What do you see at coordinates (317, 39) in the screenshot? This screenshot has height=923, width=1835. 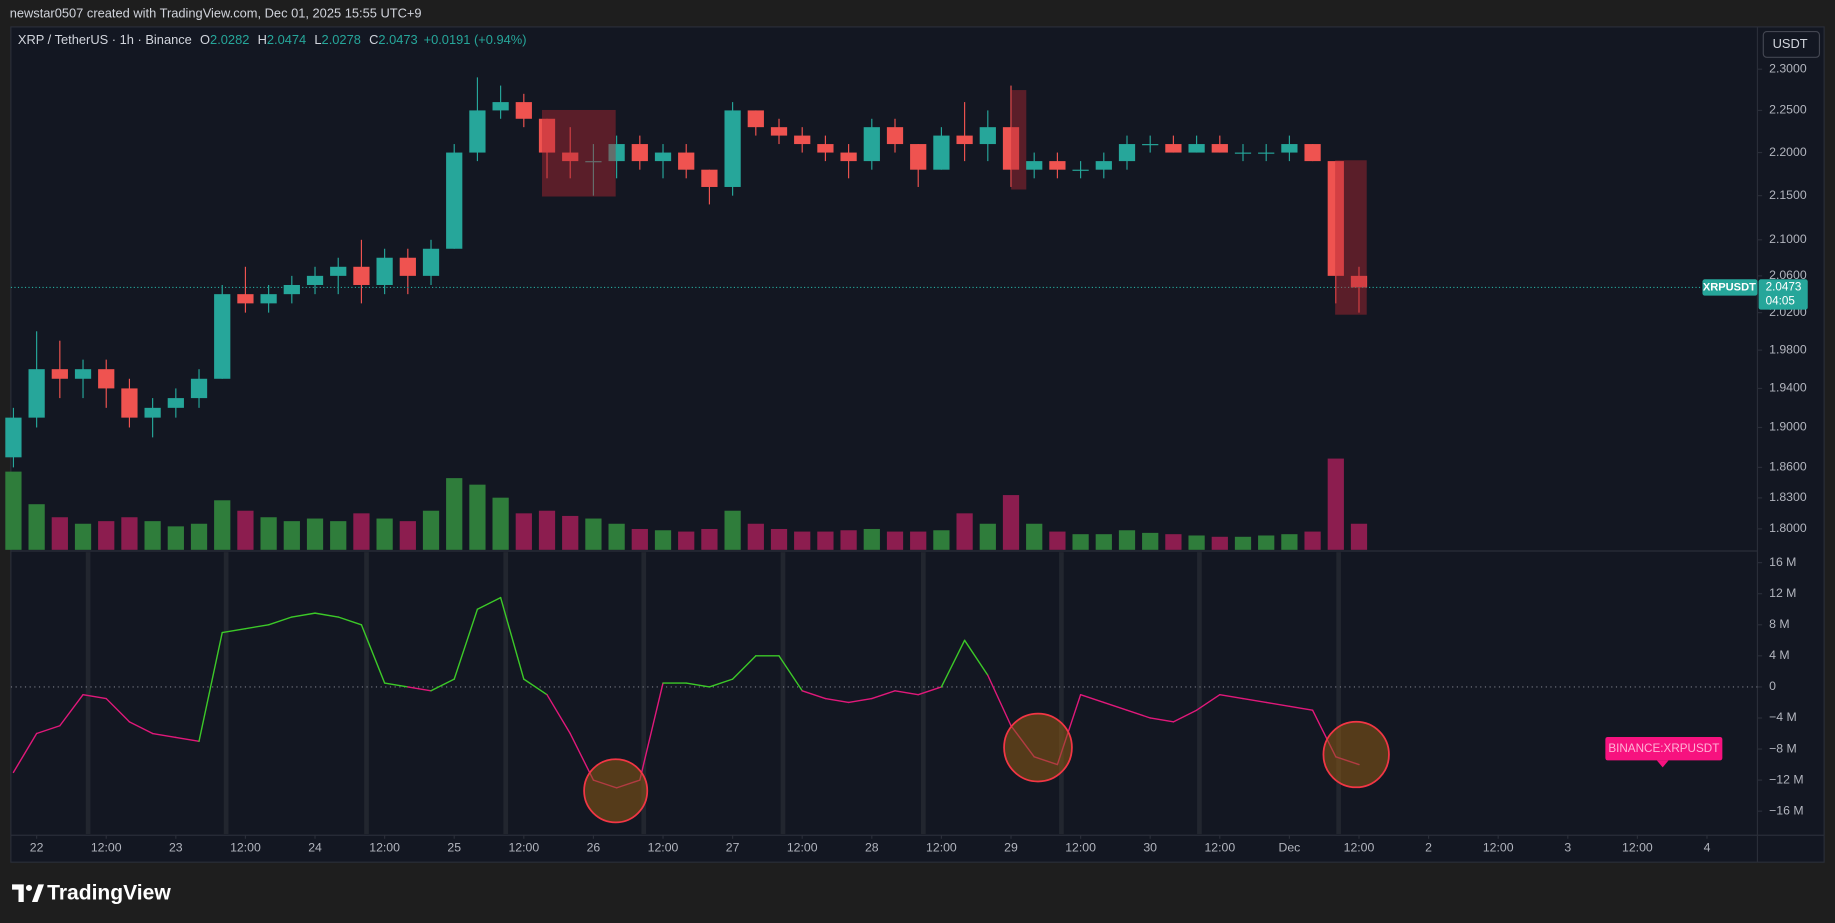 I see `legend-key: L` at bounding box center [317, 39].